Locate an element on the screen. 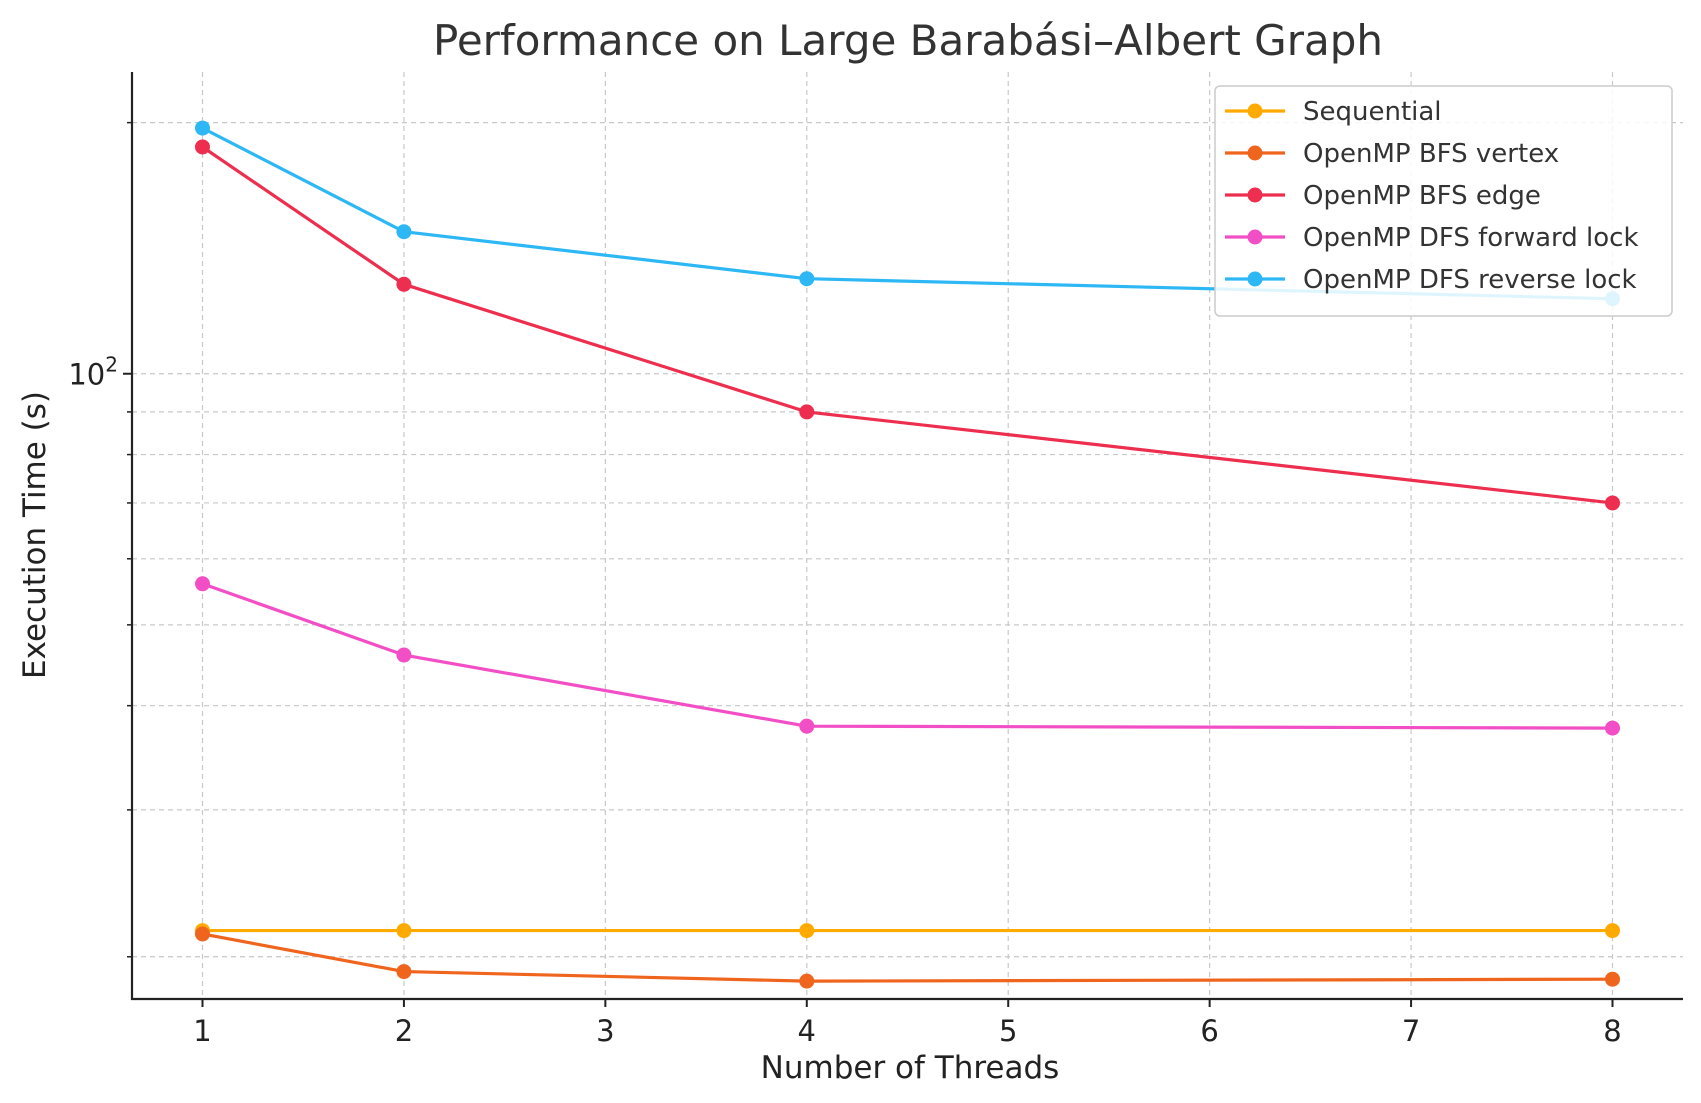 The image size is (1701, 1103). legend-box is located at coordinates (1443, 201).